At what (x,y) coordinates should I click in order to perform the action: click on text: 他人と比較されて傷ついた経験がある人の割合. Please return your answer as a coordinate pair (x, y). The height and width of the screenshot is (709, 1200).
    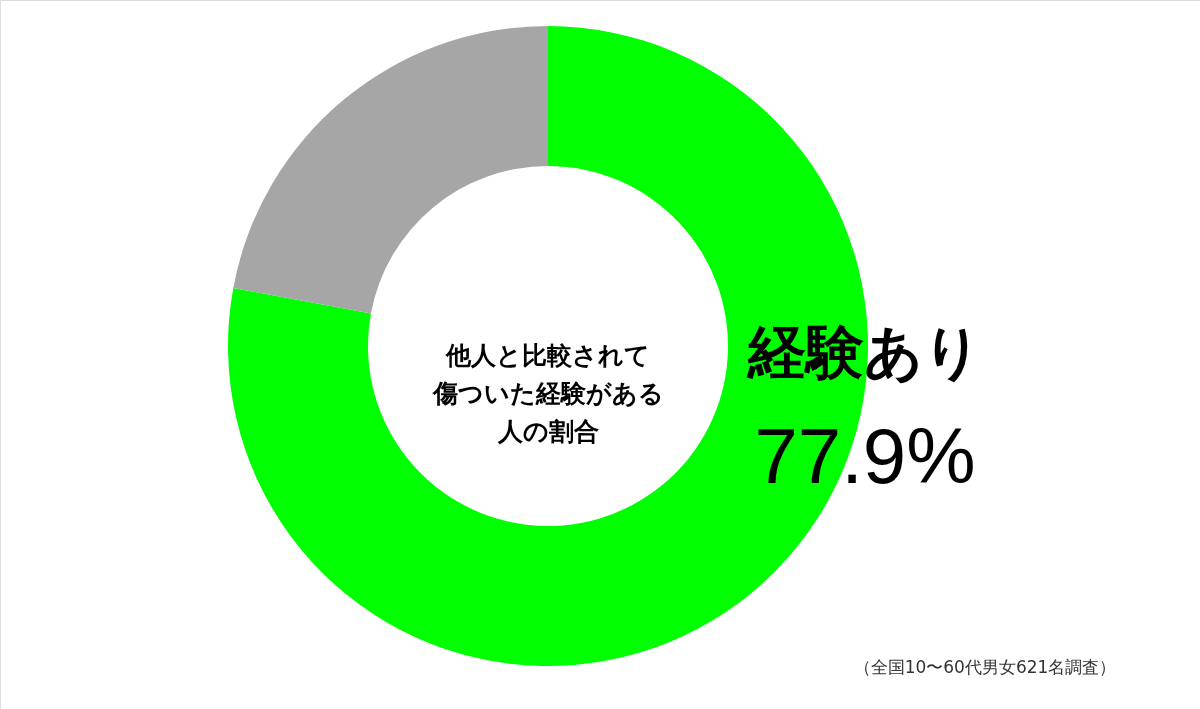
    Looking at the image, I should click on (547, 393).